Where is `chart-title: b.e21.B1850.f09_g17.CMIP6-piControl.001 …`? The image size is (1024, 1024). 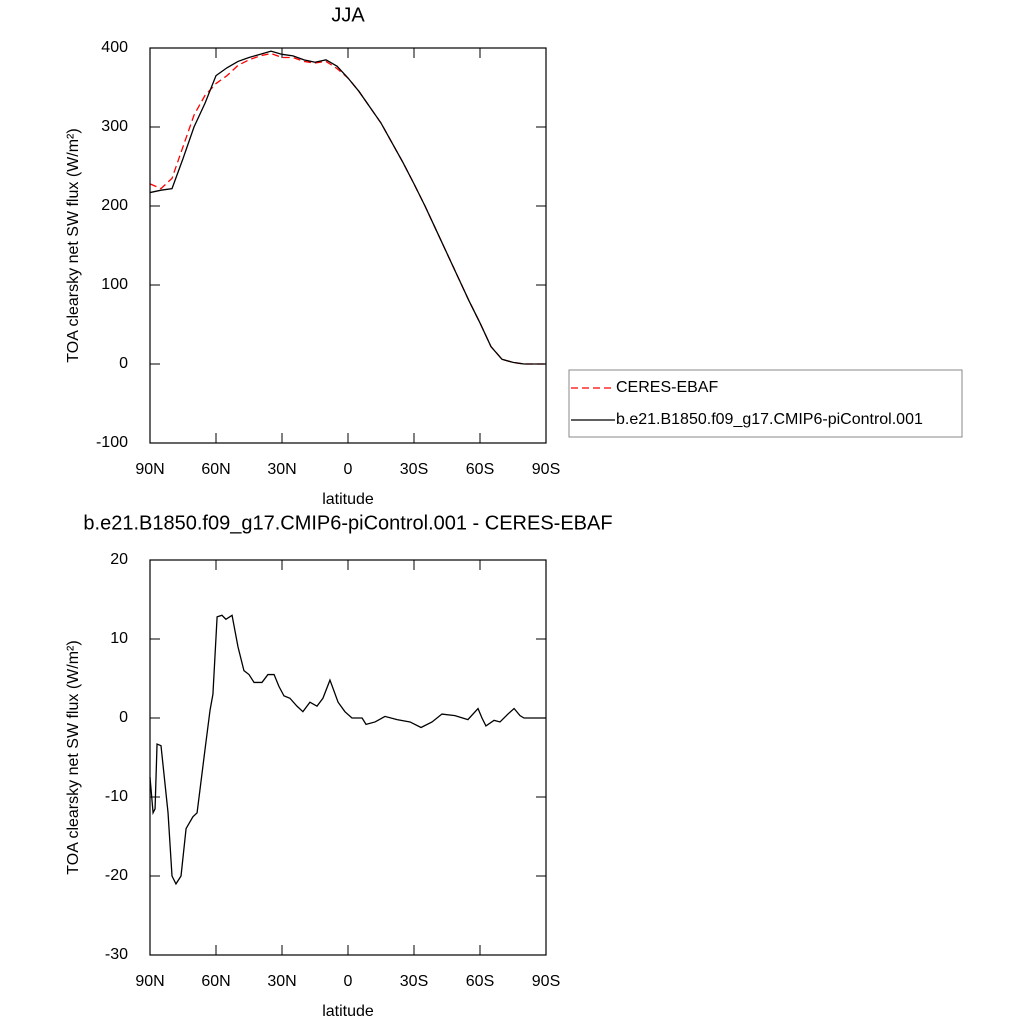 chart-title: b.e21.B1850.f09_g17.CMIP6-piControl.001 … is located at coordinates (347, 523).